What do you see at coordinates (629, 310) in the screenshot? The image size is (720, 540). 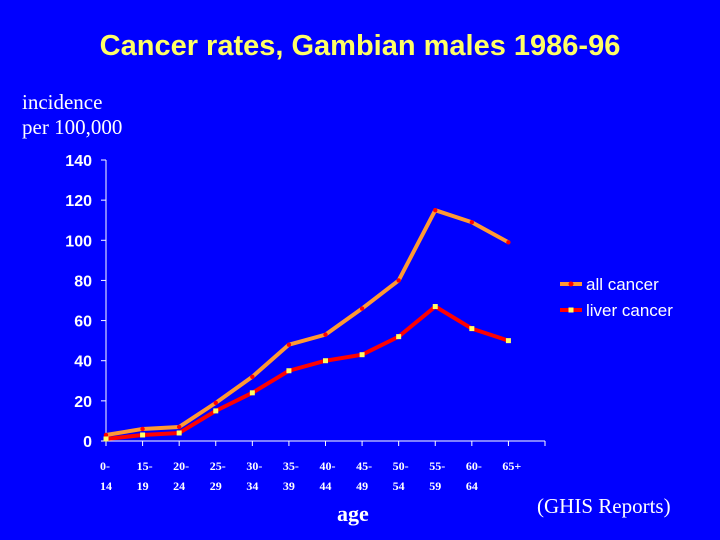 I see `legend-label-liver-cancer: liver cancer` at bounding box center [629, 310].